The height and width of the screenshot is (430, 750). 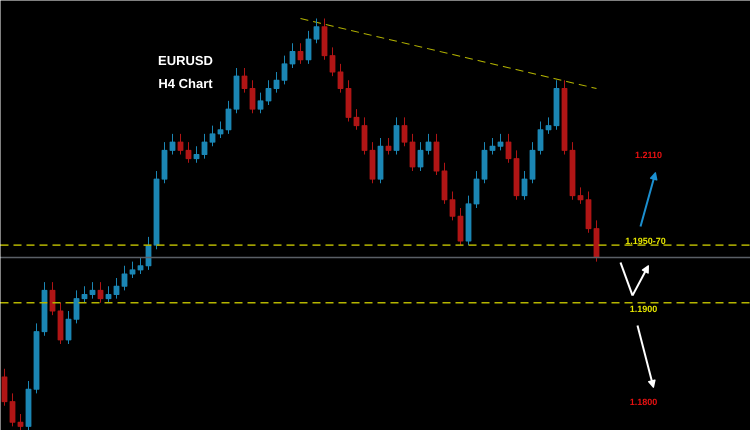 I want to click on text: 1.1950-70, so click(x=645, y=241).